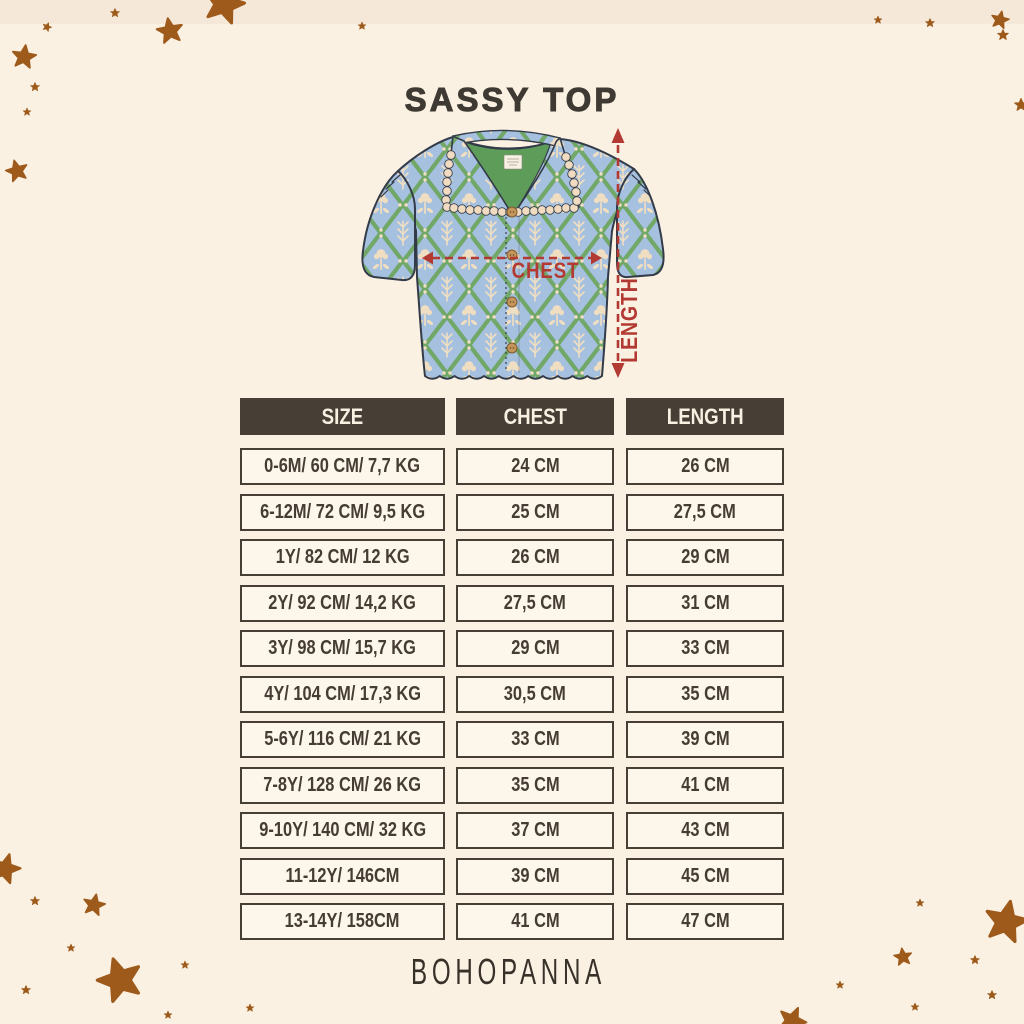 The height and width of the screenshot is (1024, 1024). I want to click on column-header-size: SIZE, so click(342, 416).